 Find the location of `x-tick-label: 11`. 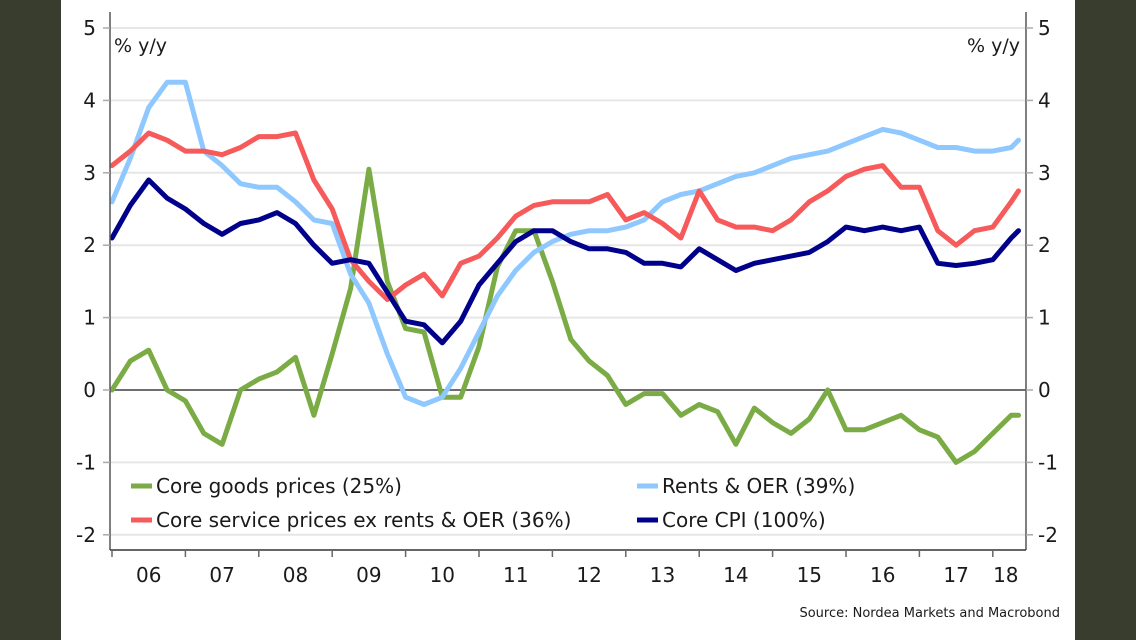

x-tick-label: 11 is located at coordinates (515, 575).